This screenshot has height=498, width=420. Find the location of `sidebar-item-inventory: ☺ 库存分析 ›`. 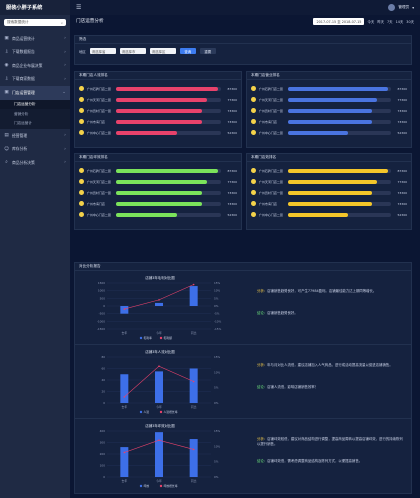

sidebar-item-inventory: ☺ 库存分析 › is located at coordinates (35, 149).